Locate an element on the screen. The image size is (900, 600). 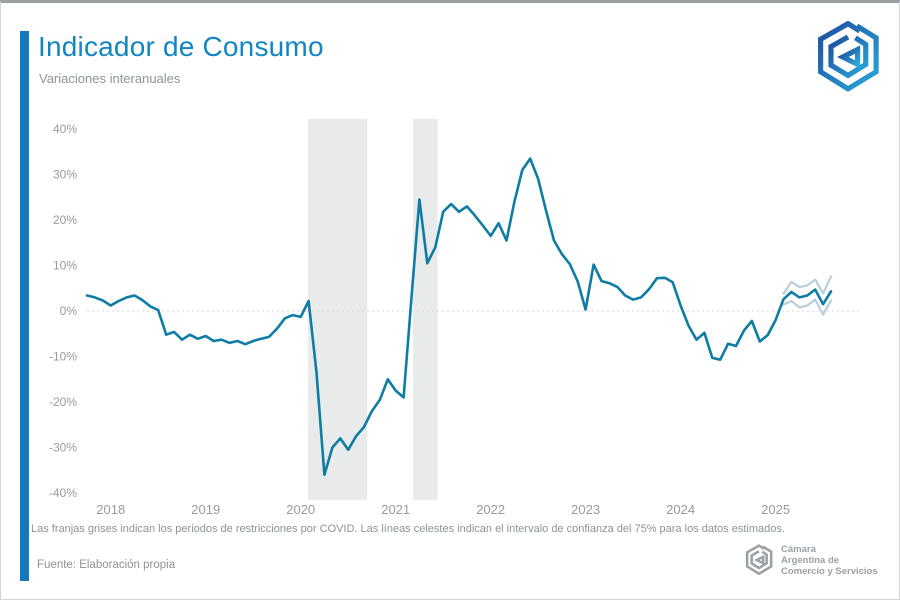
accent-bar is located at coordinates (24, 306).